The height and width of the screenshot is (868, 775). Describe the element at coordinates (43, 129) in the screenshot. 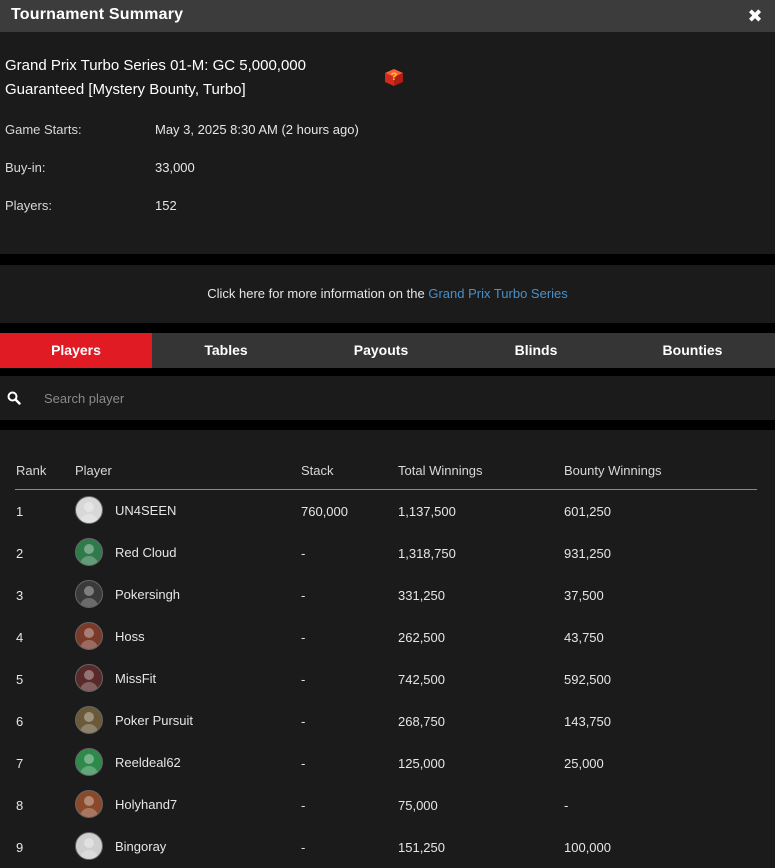

I see `detail-label: Game Starts:` at that location.